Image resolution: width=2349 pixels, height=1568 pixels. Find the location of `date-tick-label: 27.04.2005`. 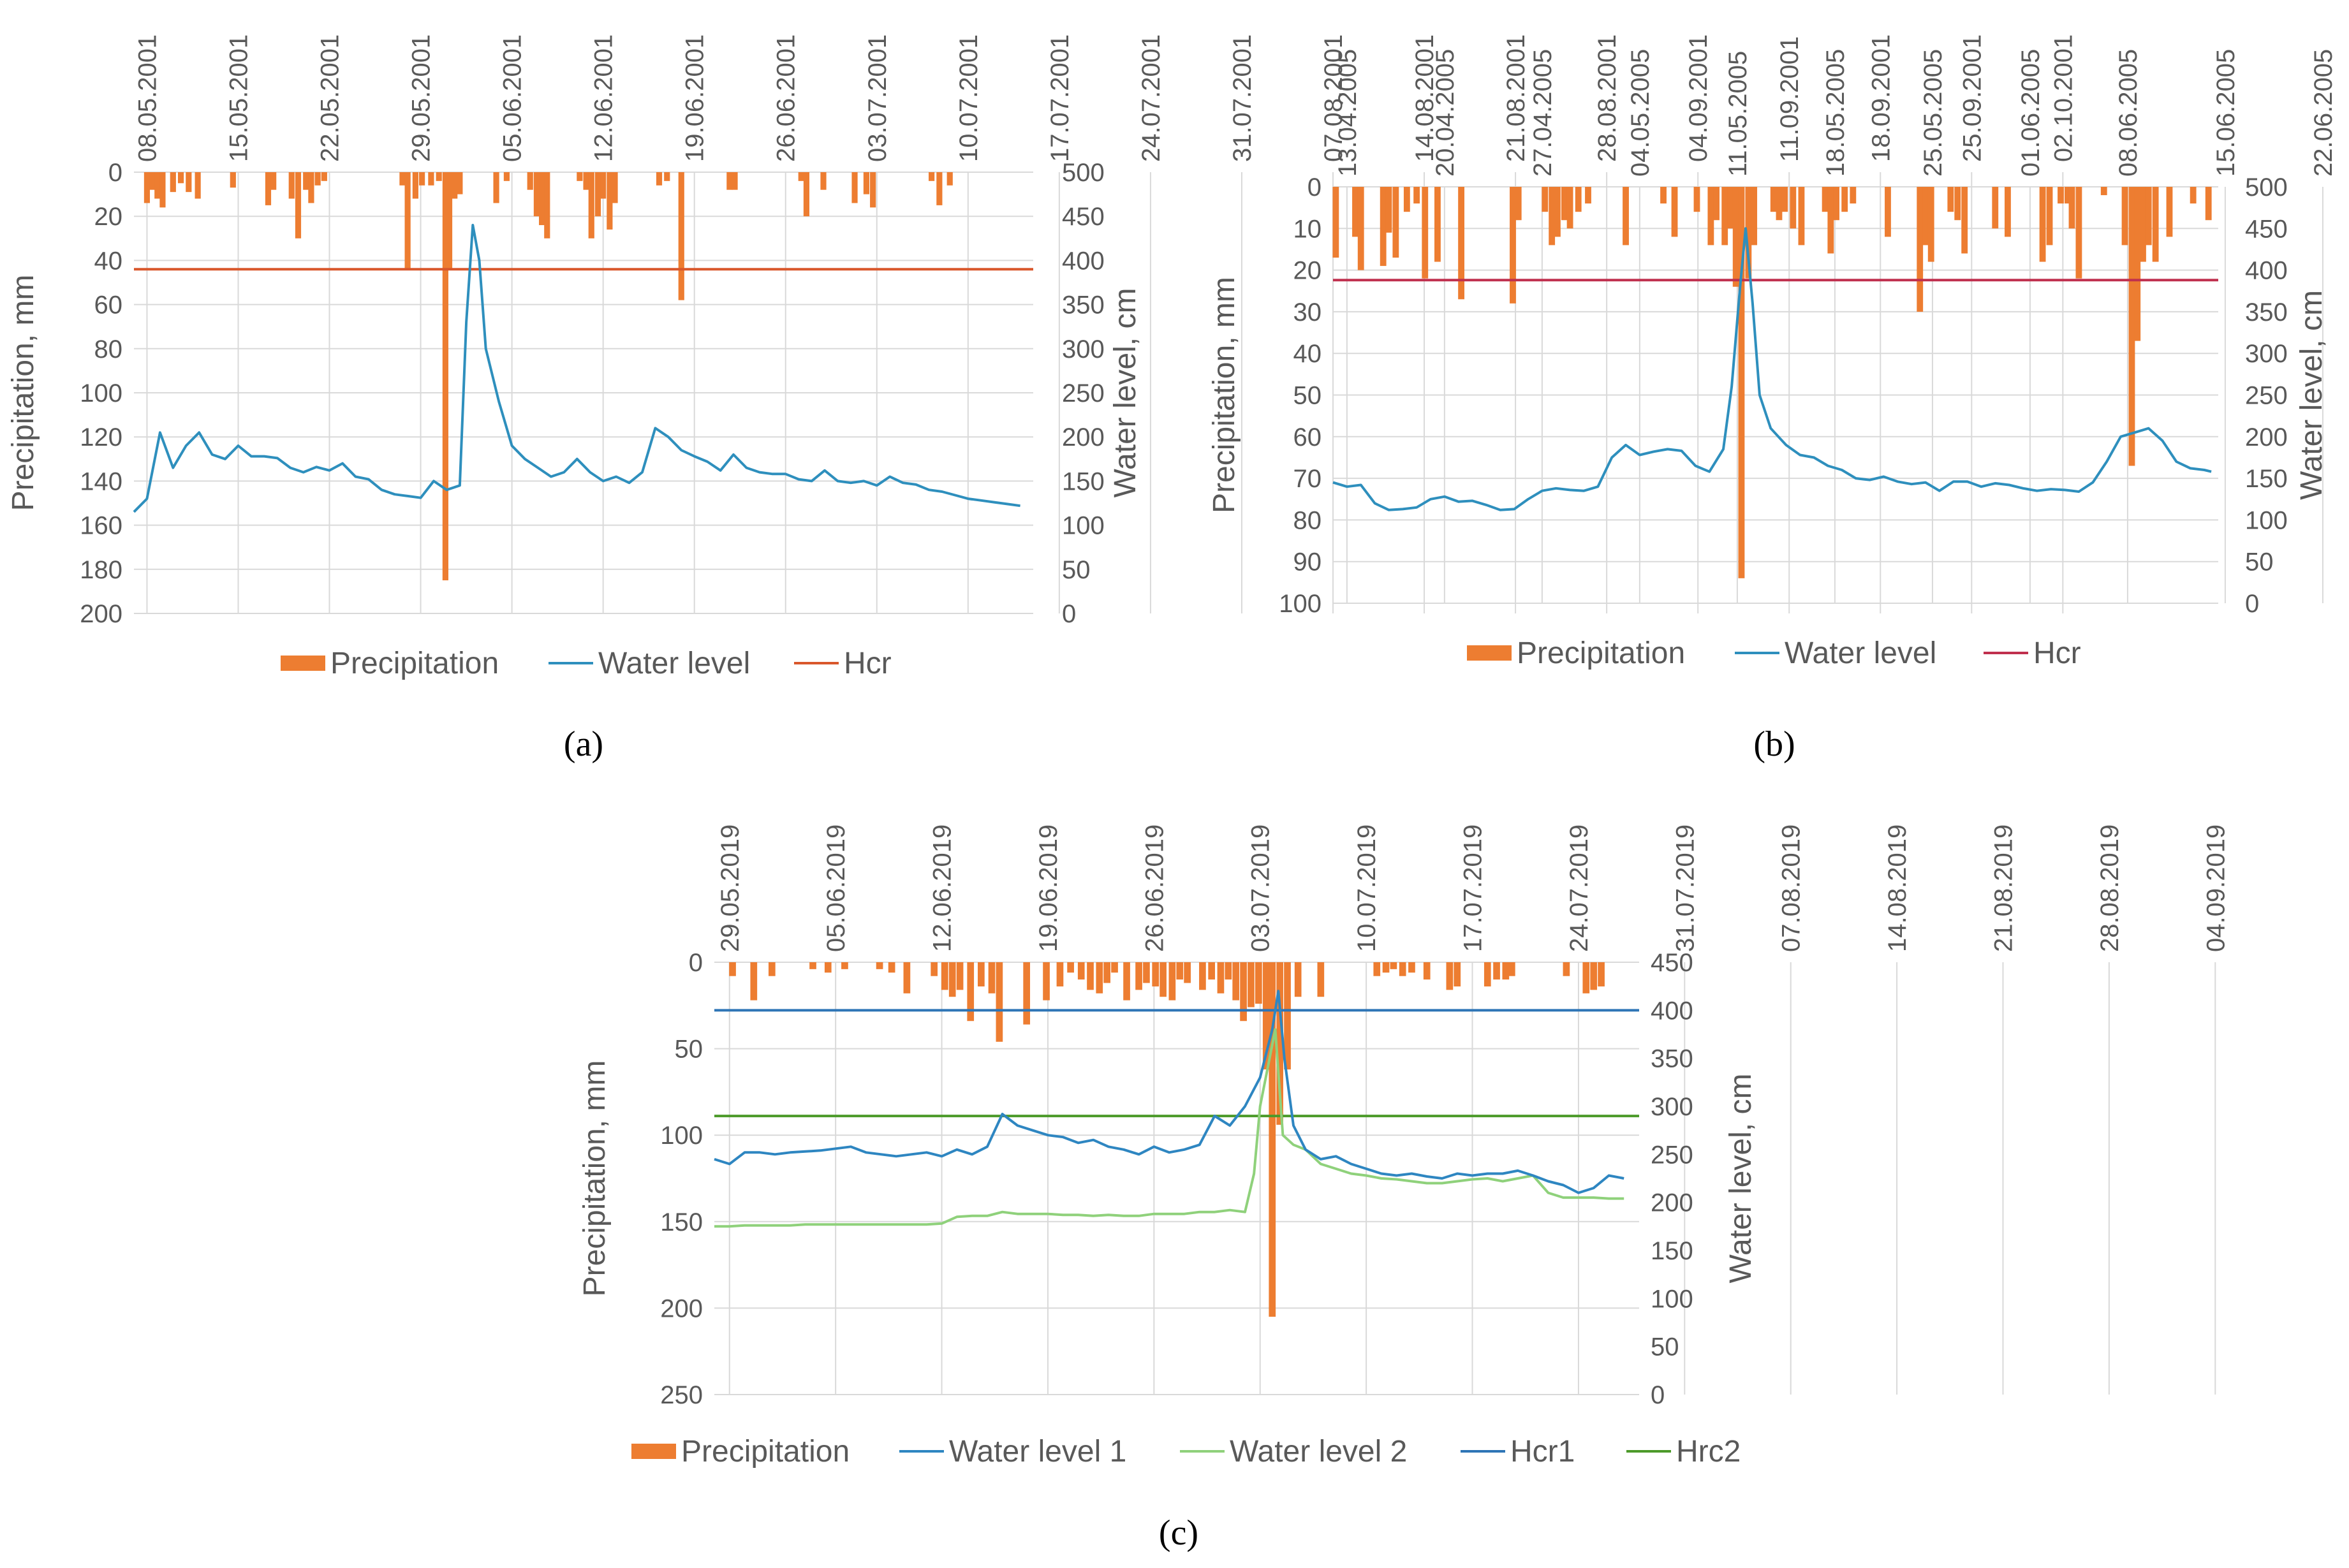

date-tick-label: 27.04.2005 is located at coordinates (1543, 113).